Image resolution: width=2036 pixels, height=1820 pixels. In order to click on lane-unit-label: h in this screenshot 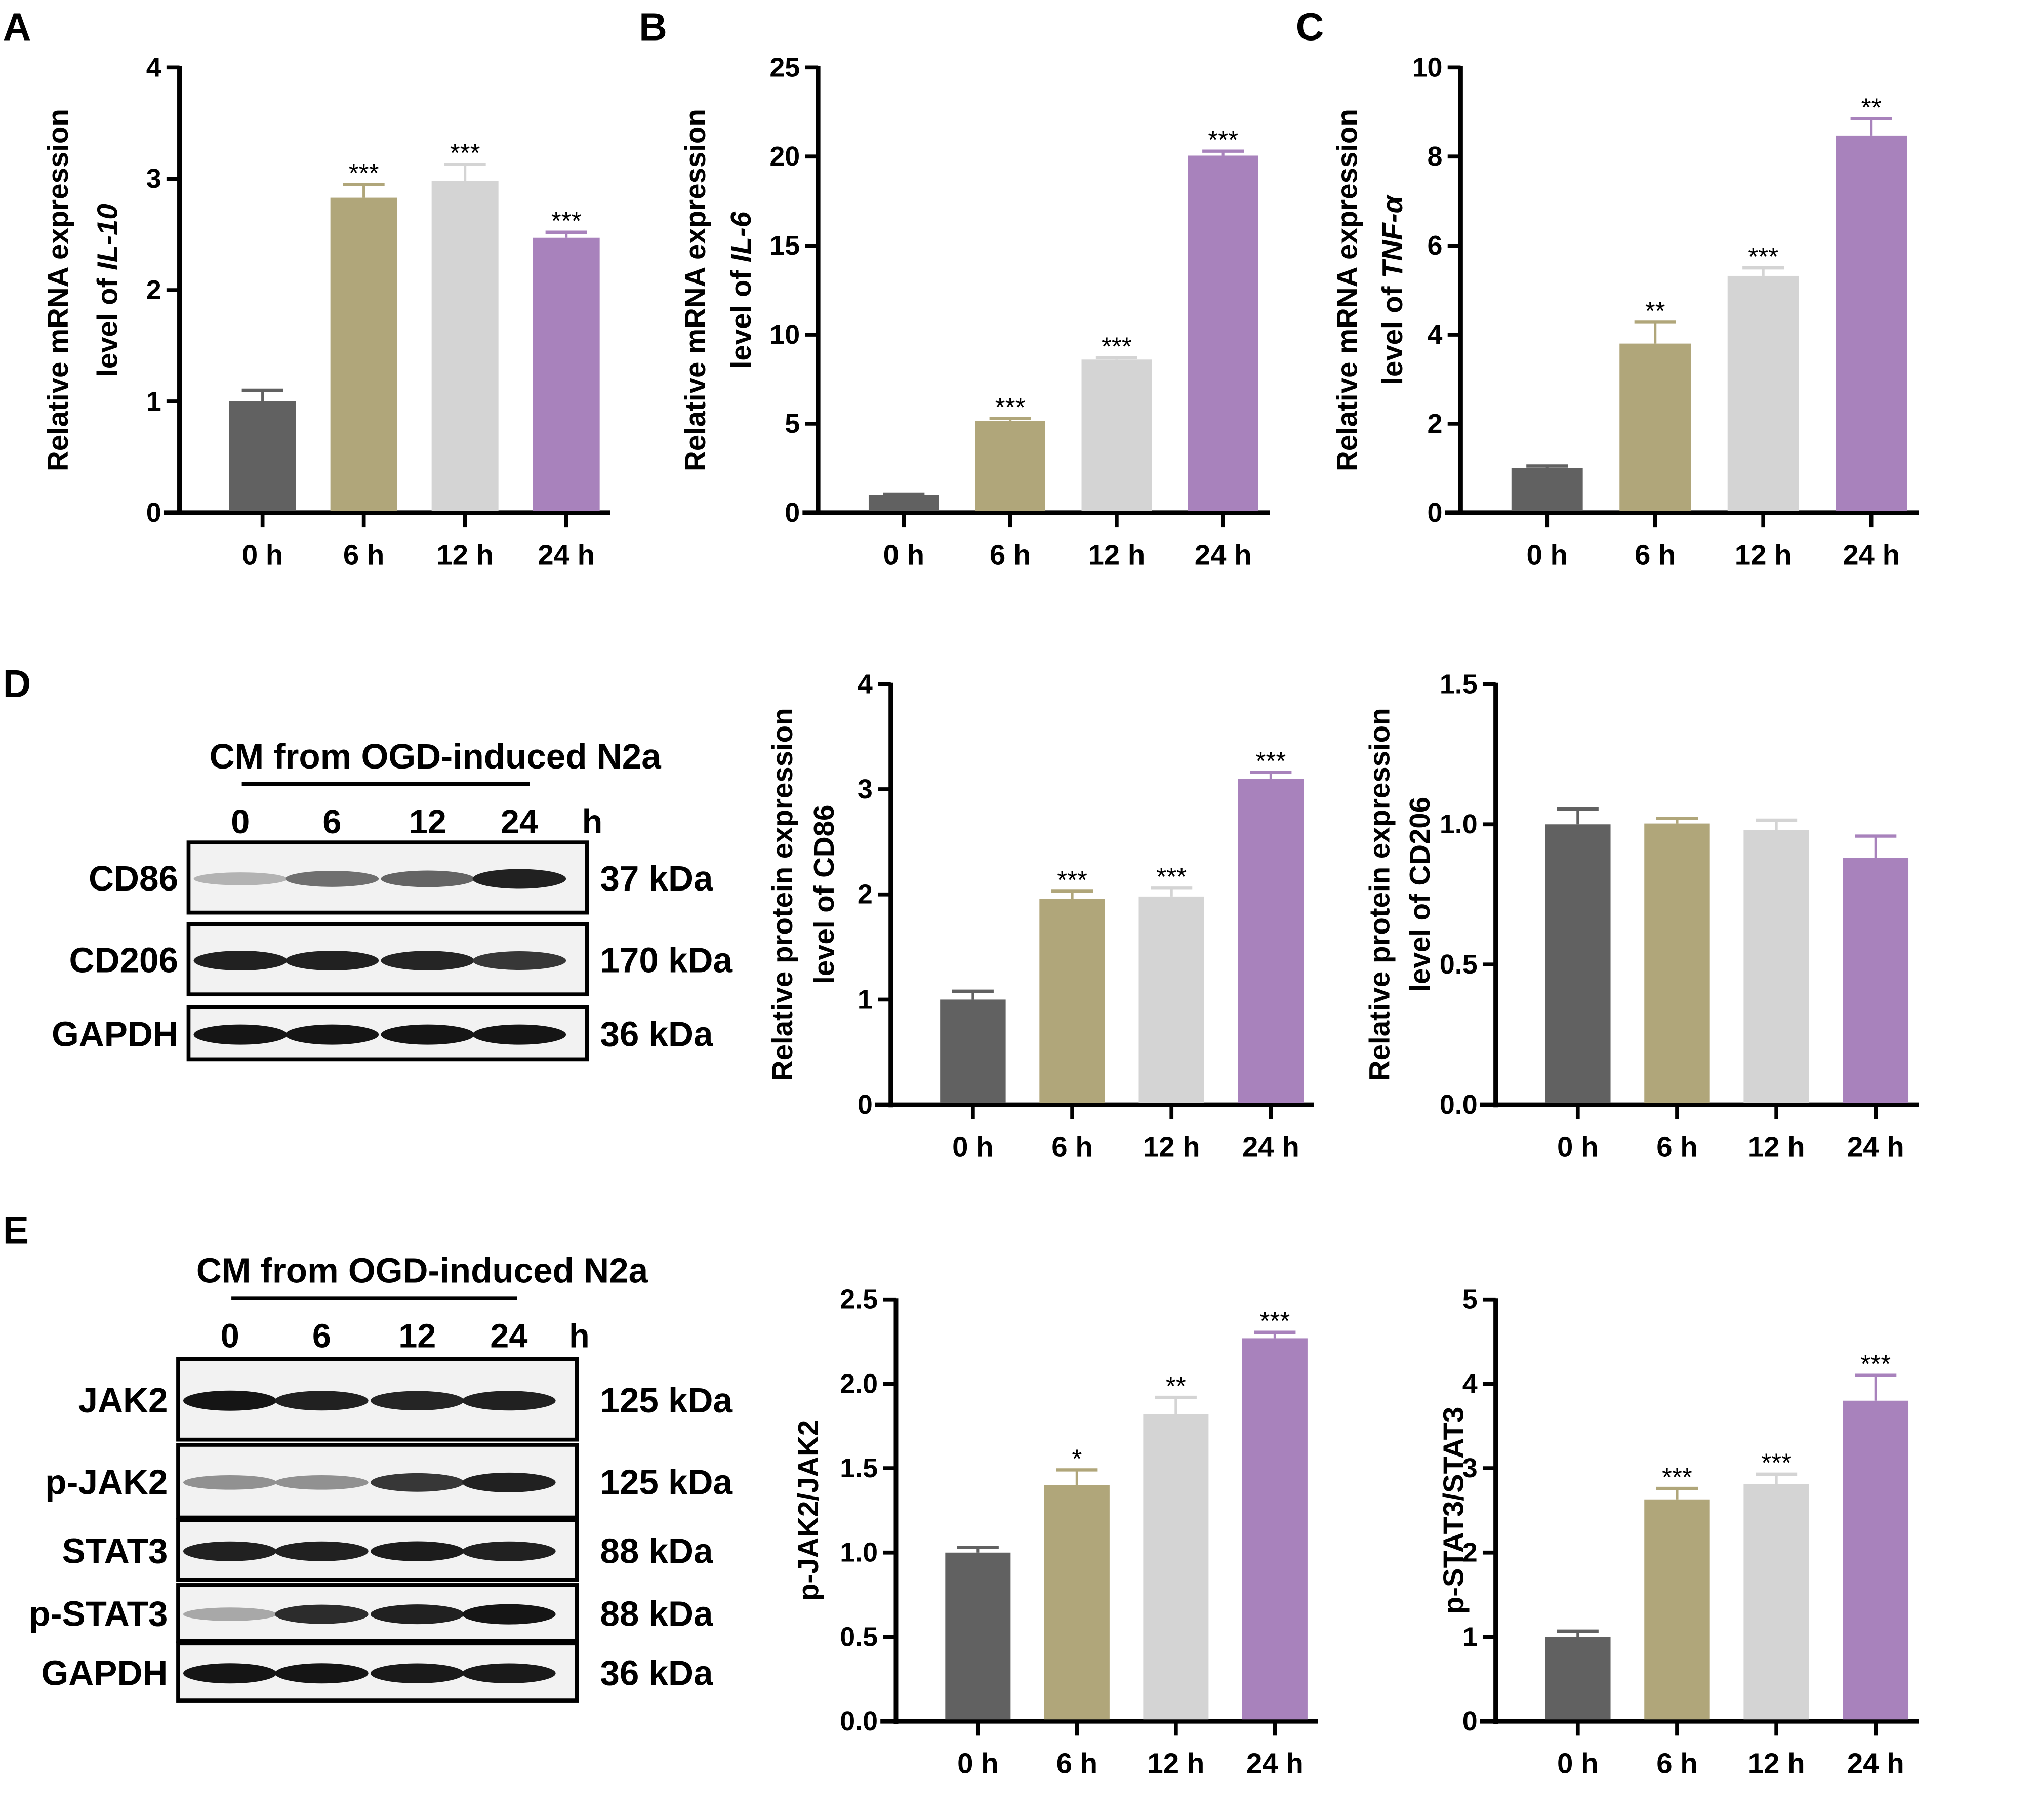, I will do `click(579, 1336)`.